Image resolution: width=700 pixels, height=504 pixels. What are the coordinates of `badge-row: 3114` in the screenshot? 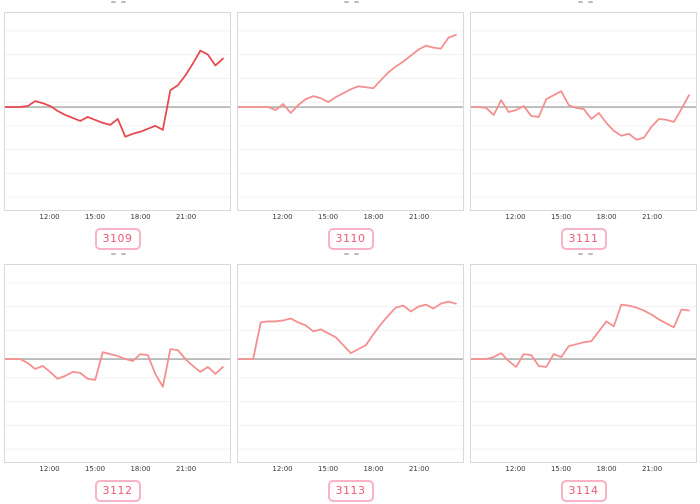 It's located at (583, 491).